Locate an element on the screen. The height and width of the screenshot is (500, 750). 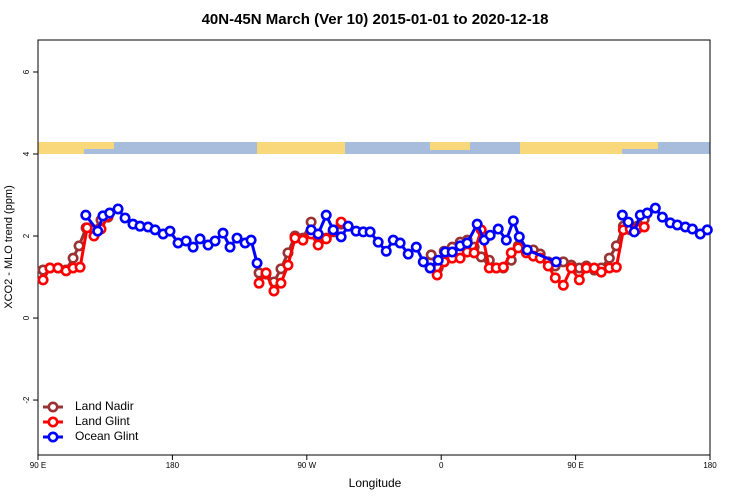
legend-label: Ocean Glint is located at coordinates (107, 436).